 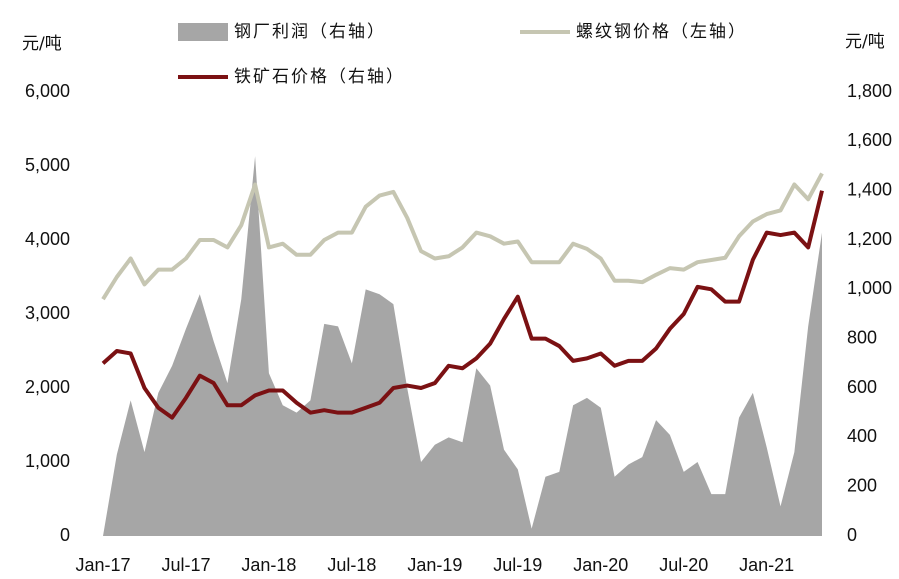 I want to click on y-tick-label: 4,000, so click(x=47, y=239).